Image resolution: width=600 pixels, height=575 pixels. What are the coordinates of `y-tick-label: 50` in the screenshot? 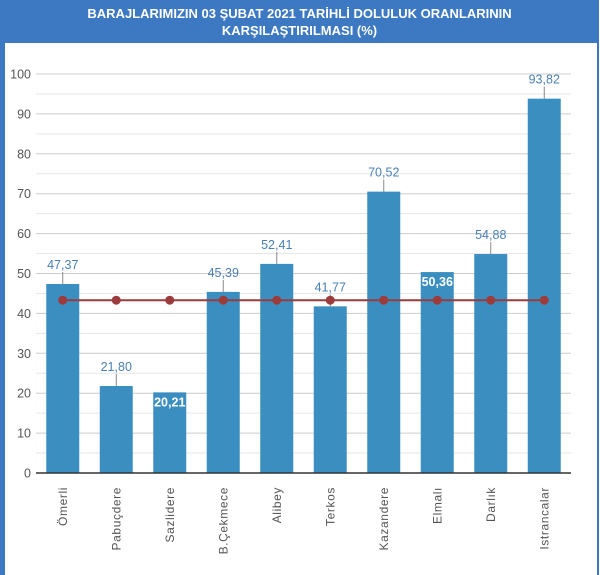 It's located at (24, 274).